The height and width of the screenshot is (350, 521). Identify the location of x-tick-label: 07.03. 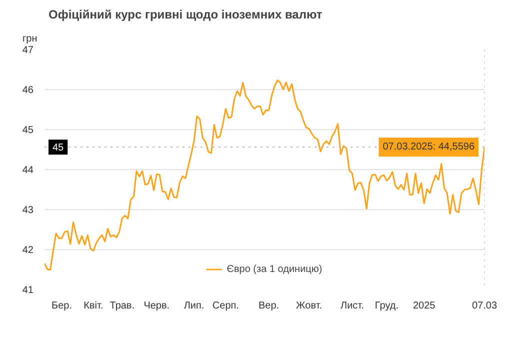
(485, 306).